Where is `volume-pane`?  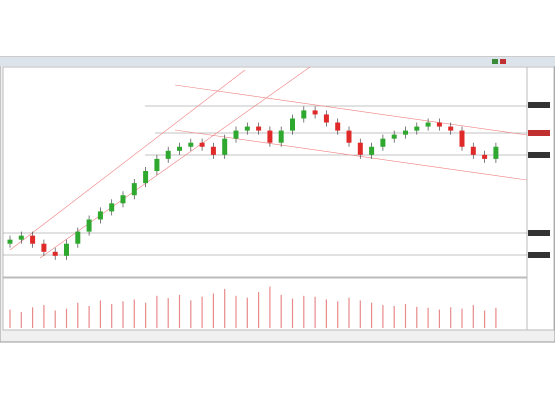
volume-pane is located at coordinates (265, 304).